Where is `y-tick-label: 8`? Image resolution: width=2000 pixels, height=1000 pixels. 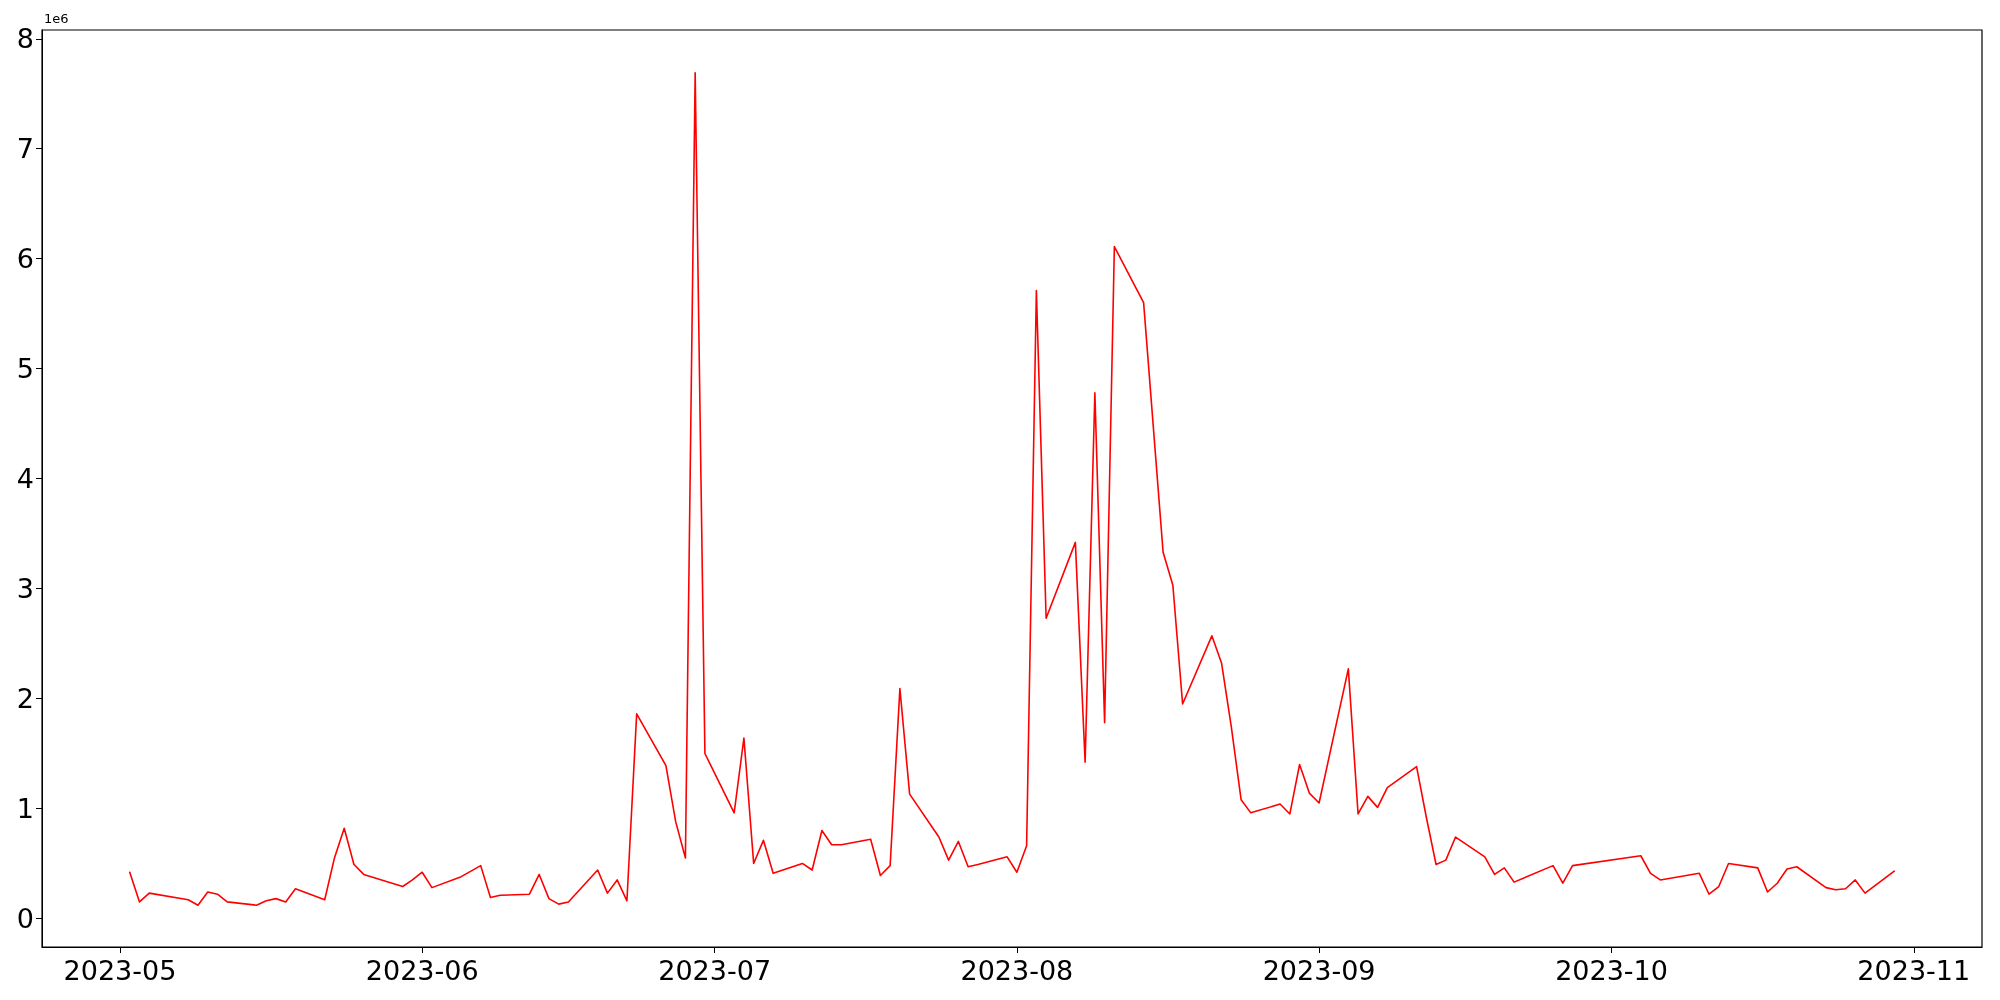
y-tick-label: 8 is located at coordinates (25, 39).